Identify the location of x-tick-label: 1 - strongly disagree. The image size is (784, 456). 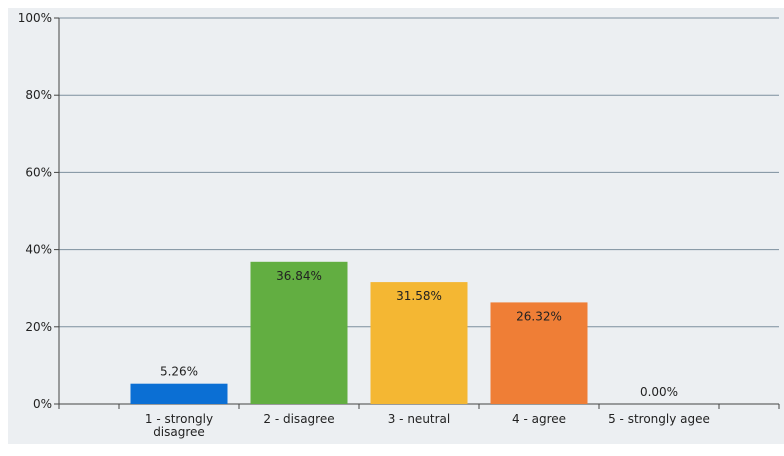
(179, 425).